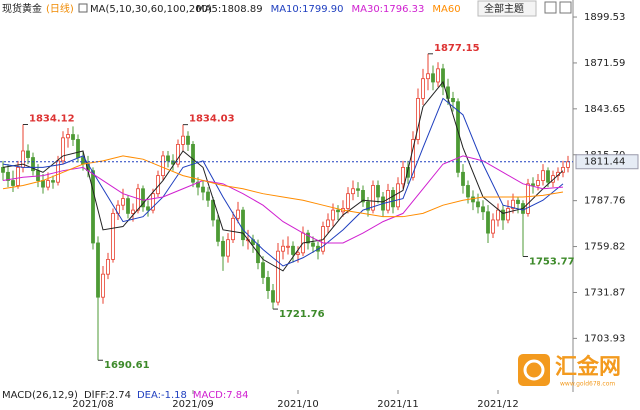 The image size is (640, 410). What do you see at coordinates (604, 63) in the screenshot?
I see `y-tick-label: 1871.59` at bounding box center [604, 63].